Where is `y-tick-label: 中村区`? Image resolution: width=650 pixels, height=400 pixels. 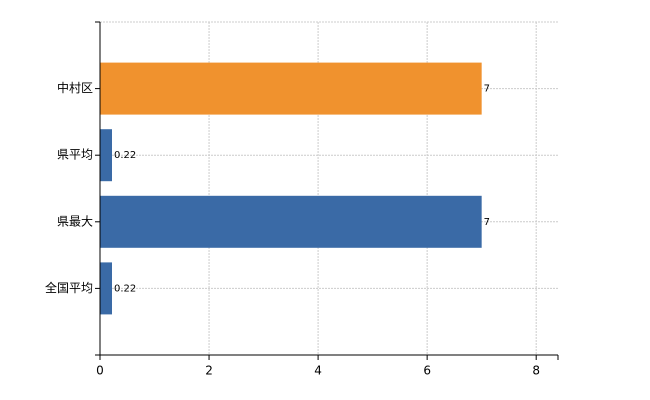
y-tick-label: 中村区 is located at coordinates (75, 87).